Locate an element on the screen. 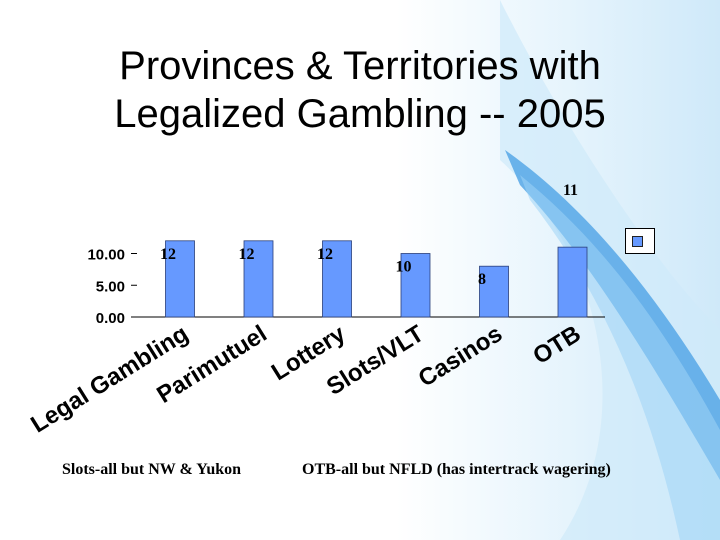  y-axis: 0.00 5.00 10.00 is located at coordinates (346, 287).